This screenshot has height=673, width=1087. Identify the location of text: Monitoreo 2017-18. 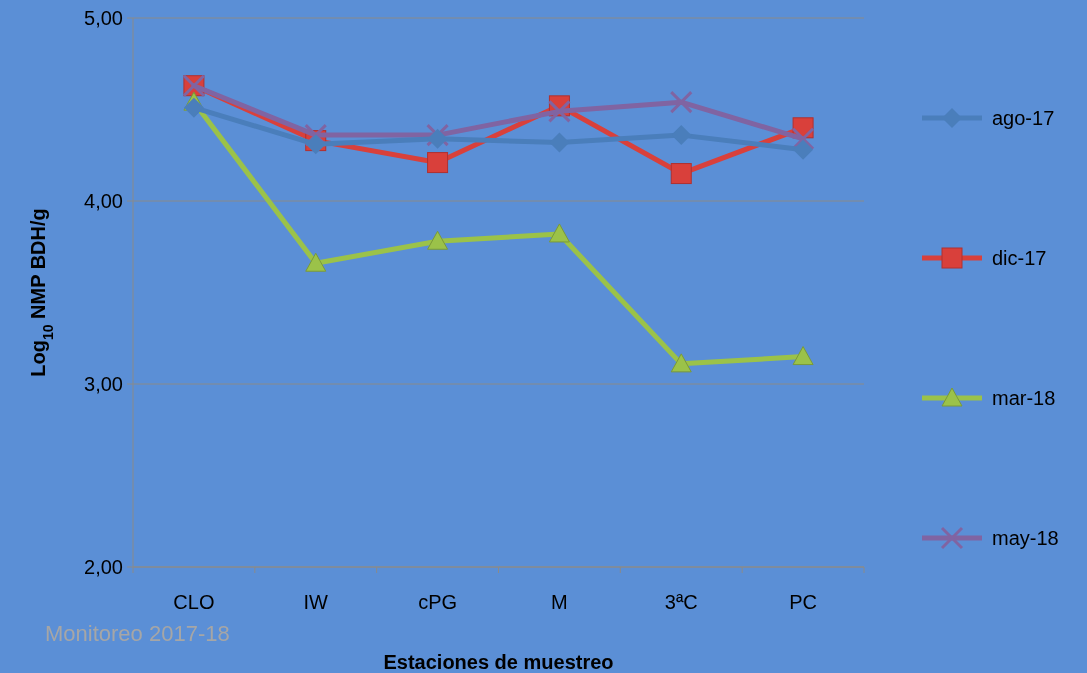
(137, 633).